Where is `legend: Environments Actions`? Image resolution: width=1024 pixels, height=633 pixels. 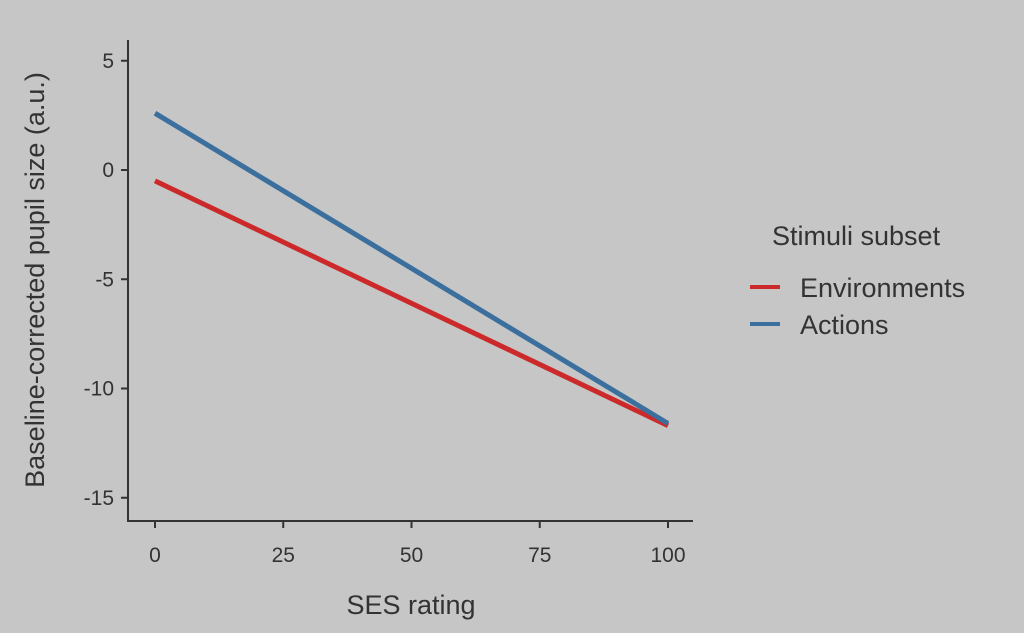
legend: Environments Actions is located at coordinates (857, 306).